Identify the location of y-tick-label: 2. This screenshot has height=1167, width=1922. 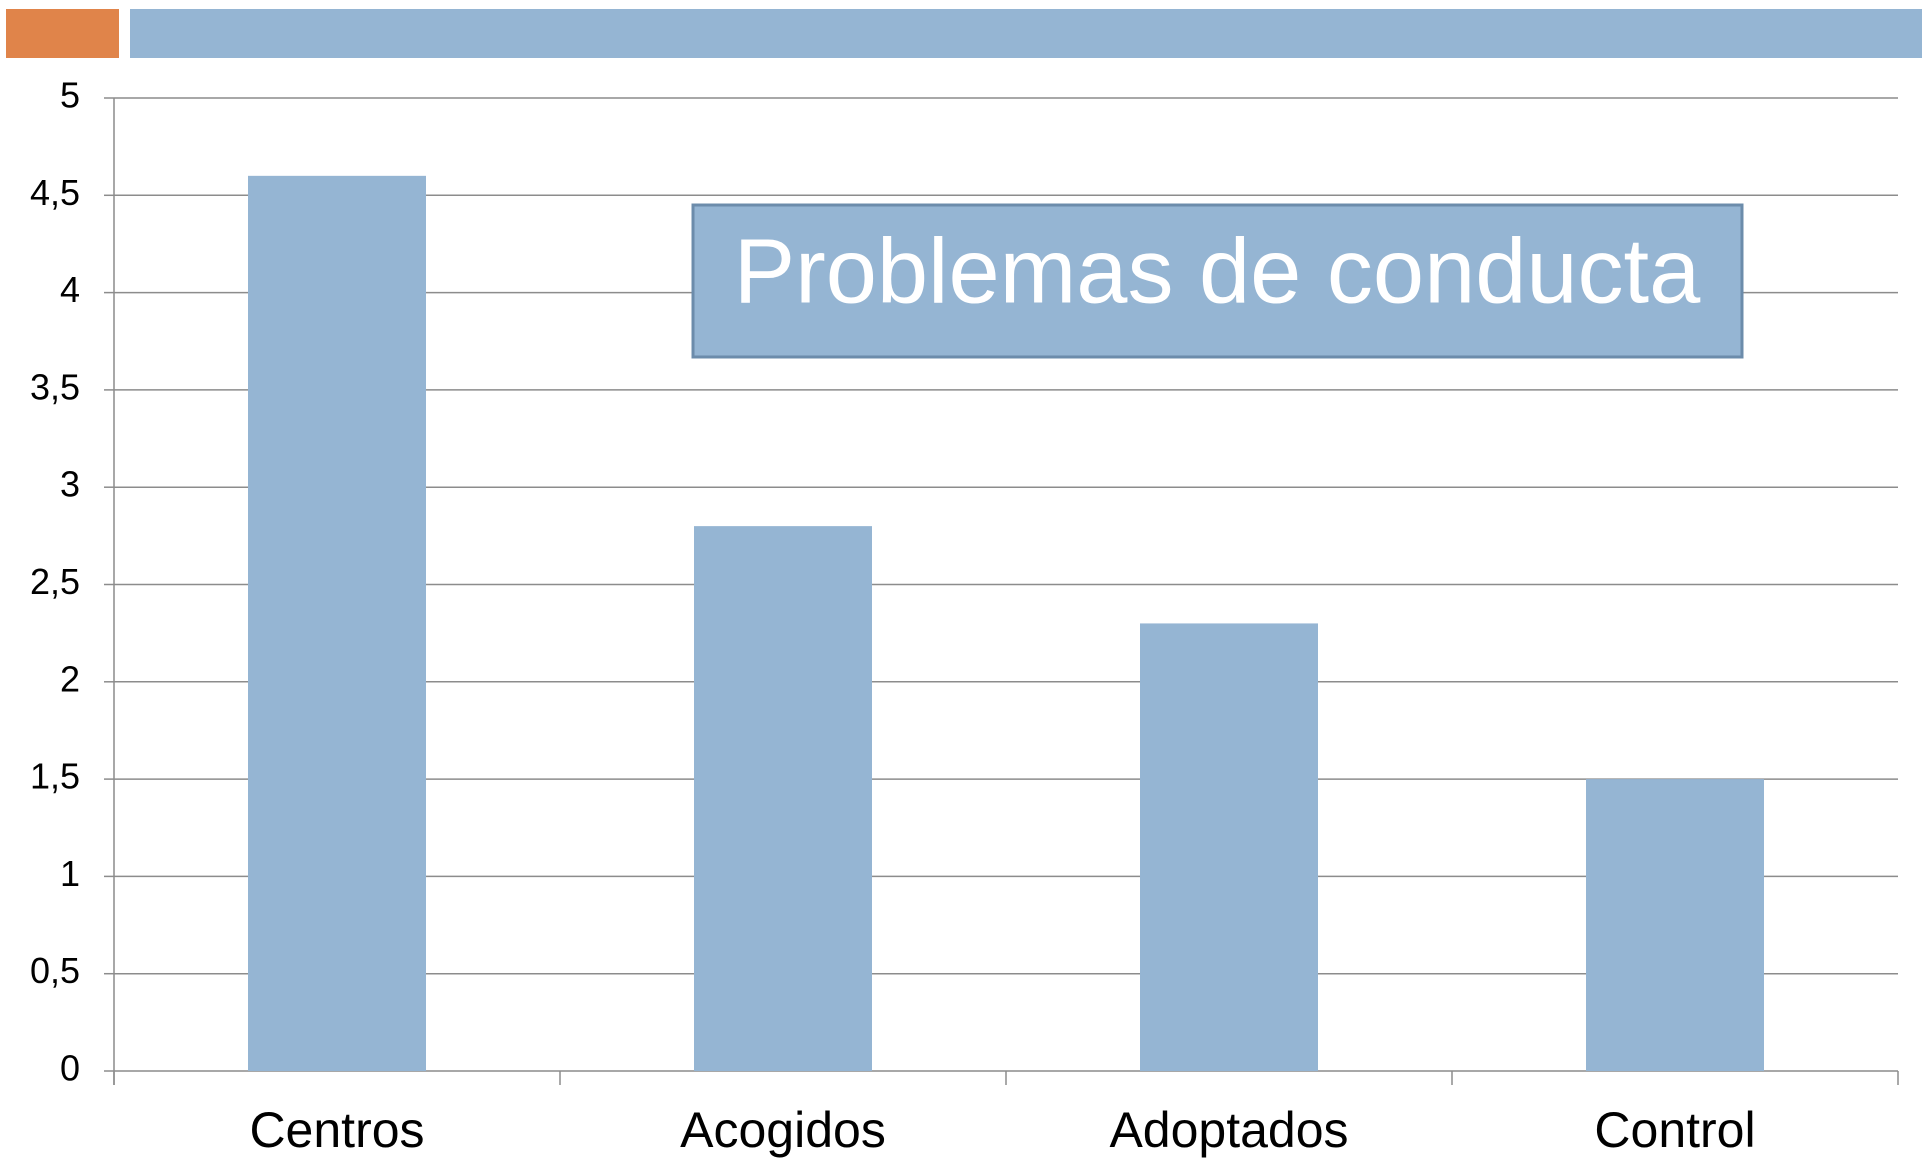
(70, 678).